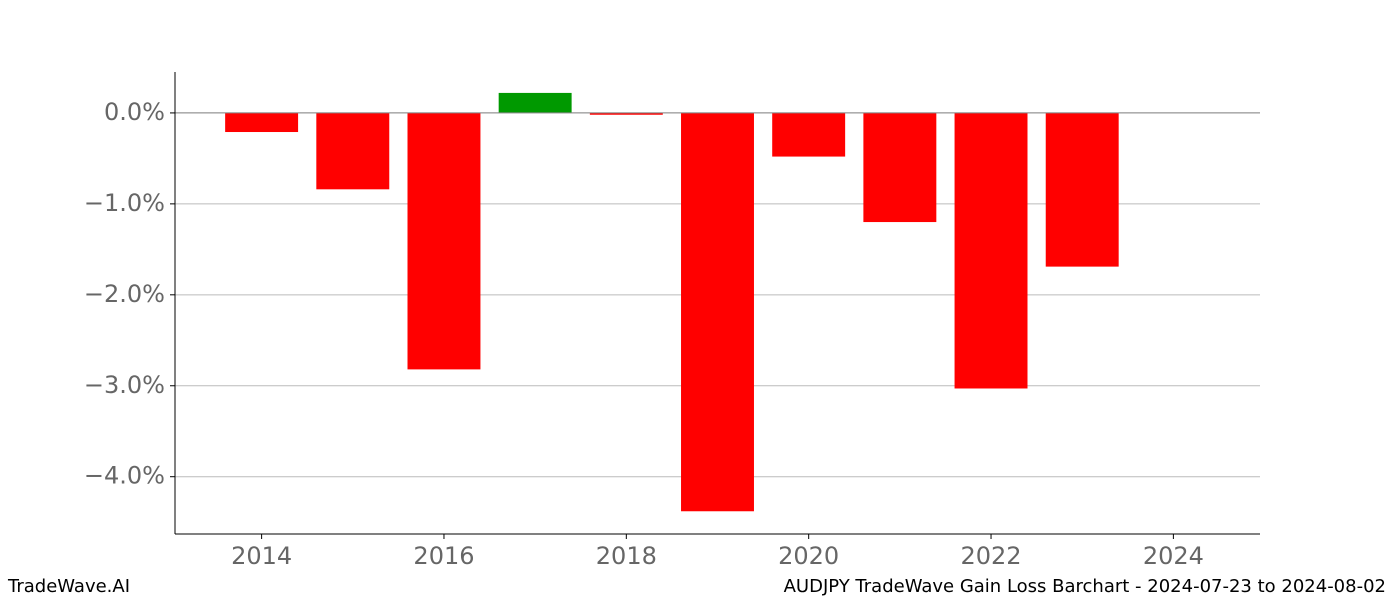 The height and width of the screenshot is (600, 1400). I want to click on x-tick-label: 2020, so click(808, 556).